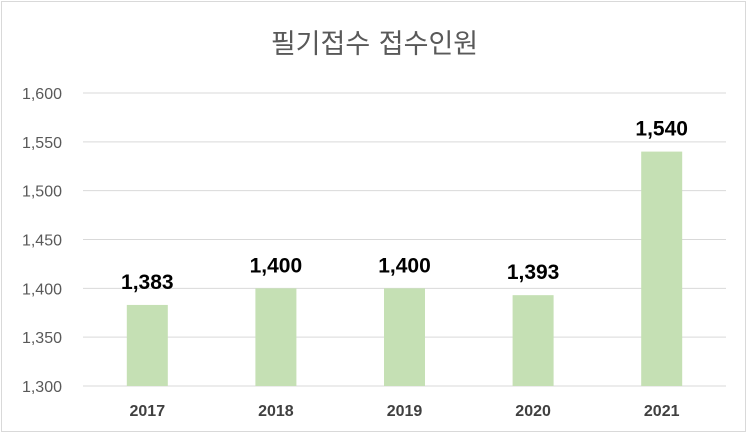 Image resolution: width=749 pixels, height=435 pixels. I want to click on x-tick-label: 2019, so click(405, 411).